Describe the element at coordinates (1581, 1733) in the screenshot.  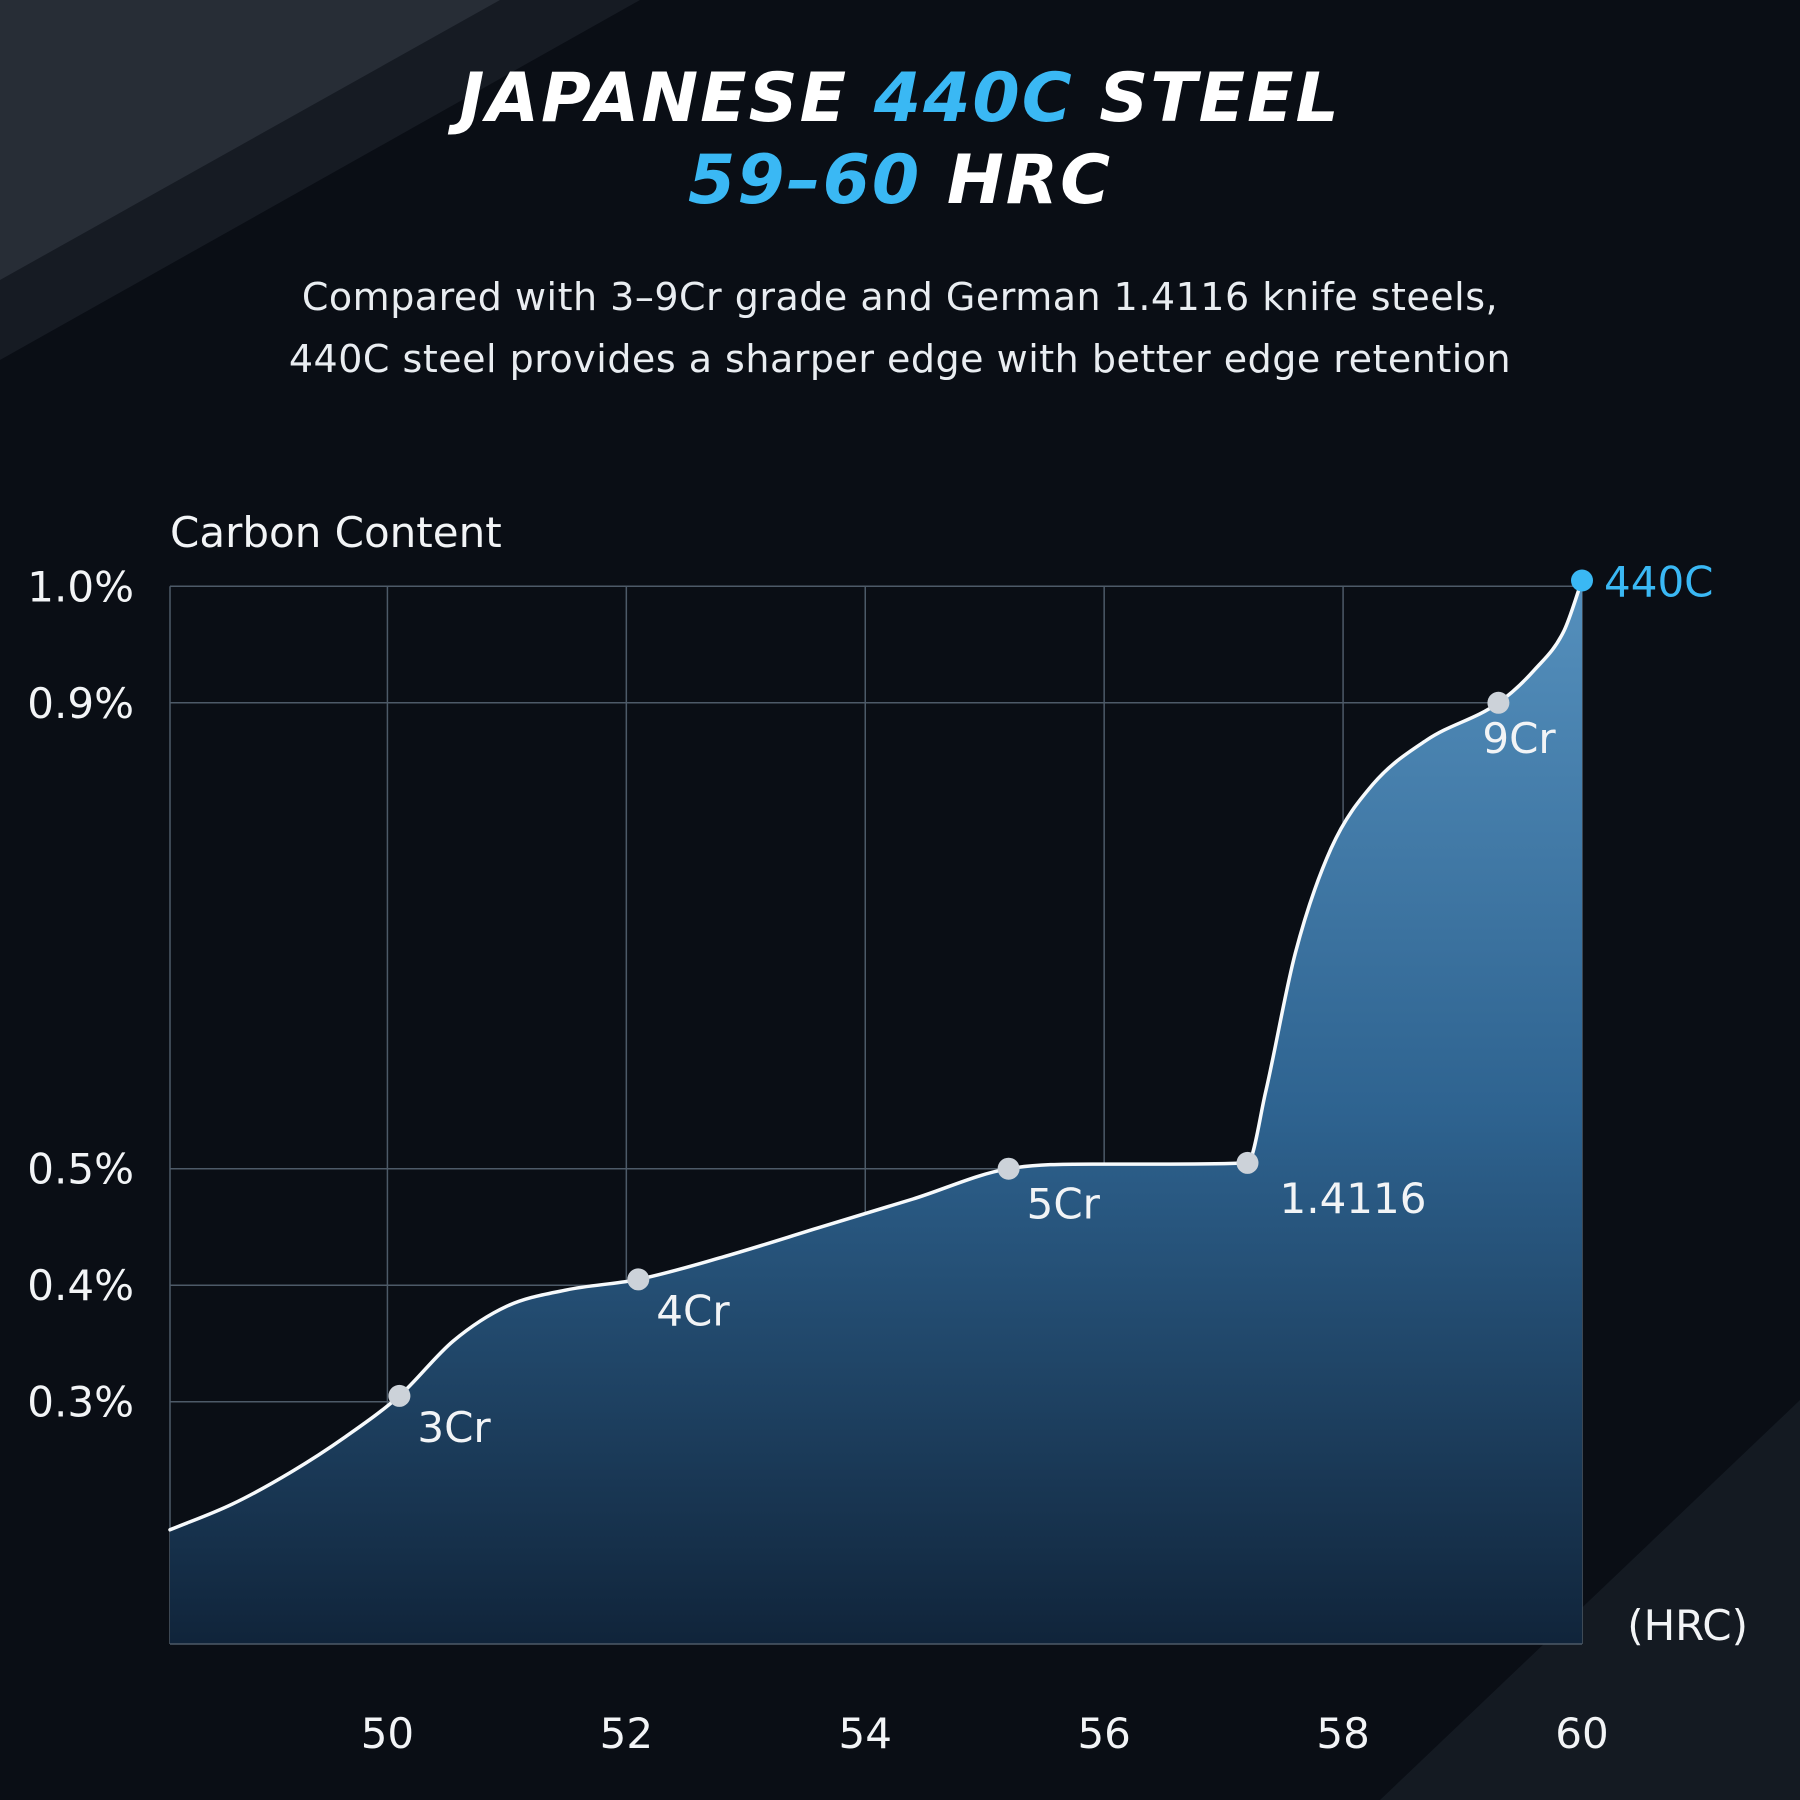
I see `x-tick-60: 60` at that location.